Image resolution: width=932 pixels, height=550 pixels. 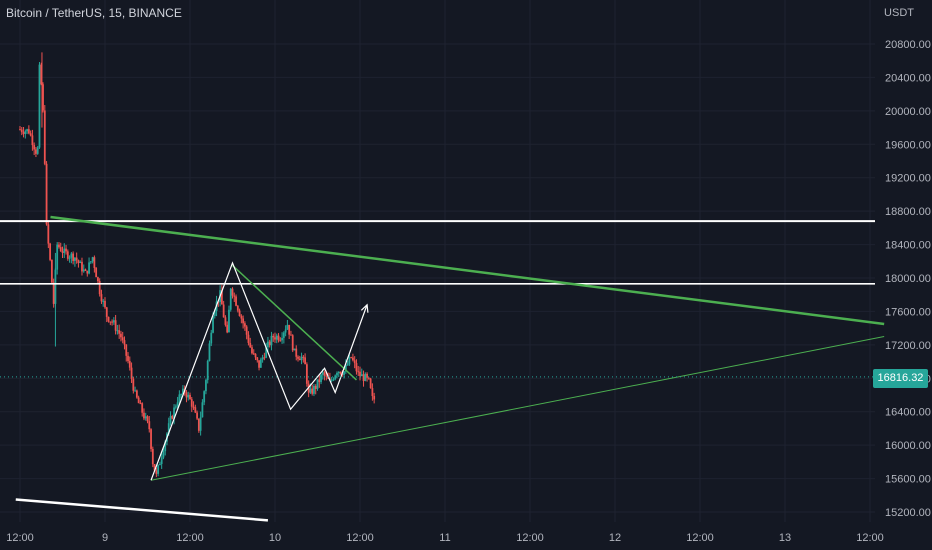 I want to click on time-axis: 12:00 9 12:00 10 12:00 11 12:00 12 12:00 13 12:00, so click(x=445, y=538).